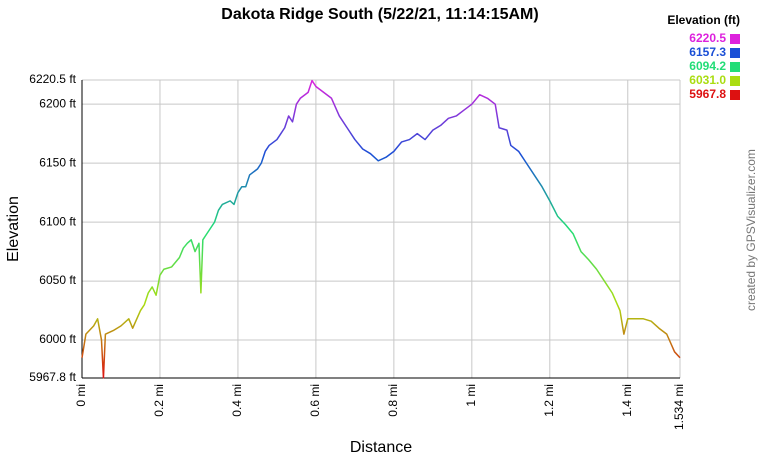 The image size is (760, 460). I want to click on x-tick-label: 0 mi, so click(81, 395).